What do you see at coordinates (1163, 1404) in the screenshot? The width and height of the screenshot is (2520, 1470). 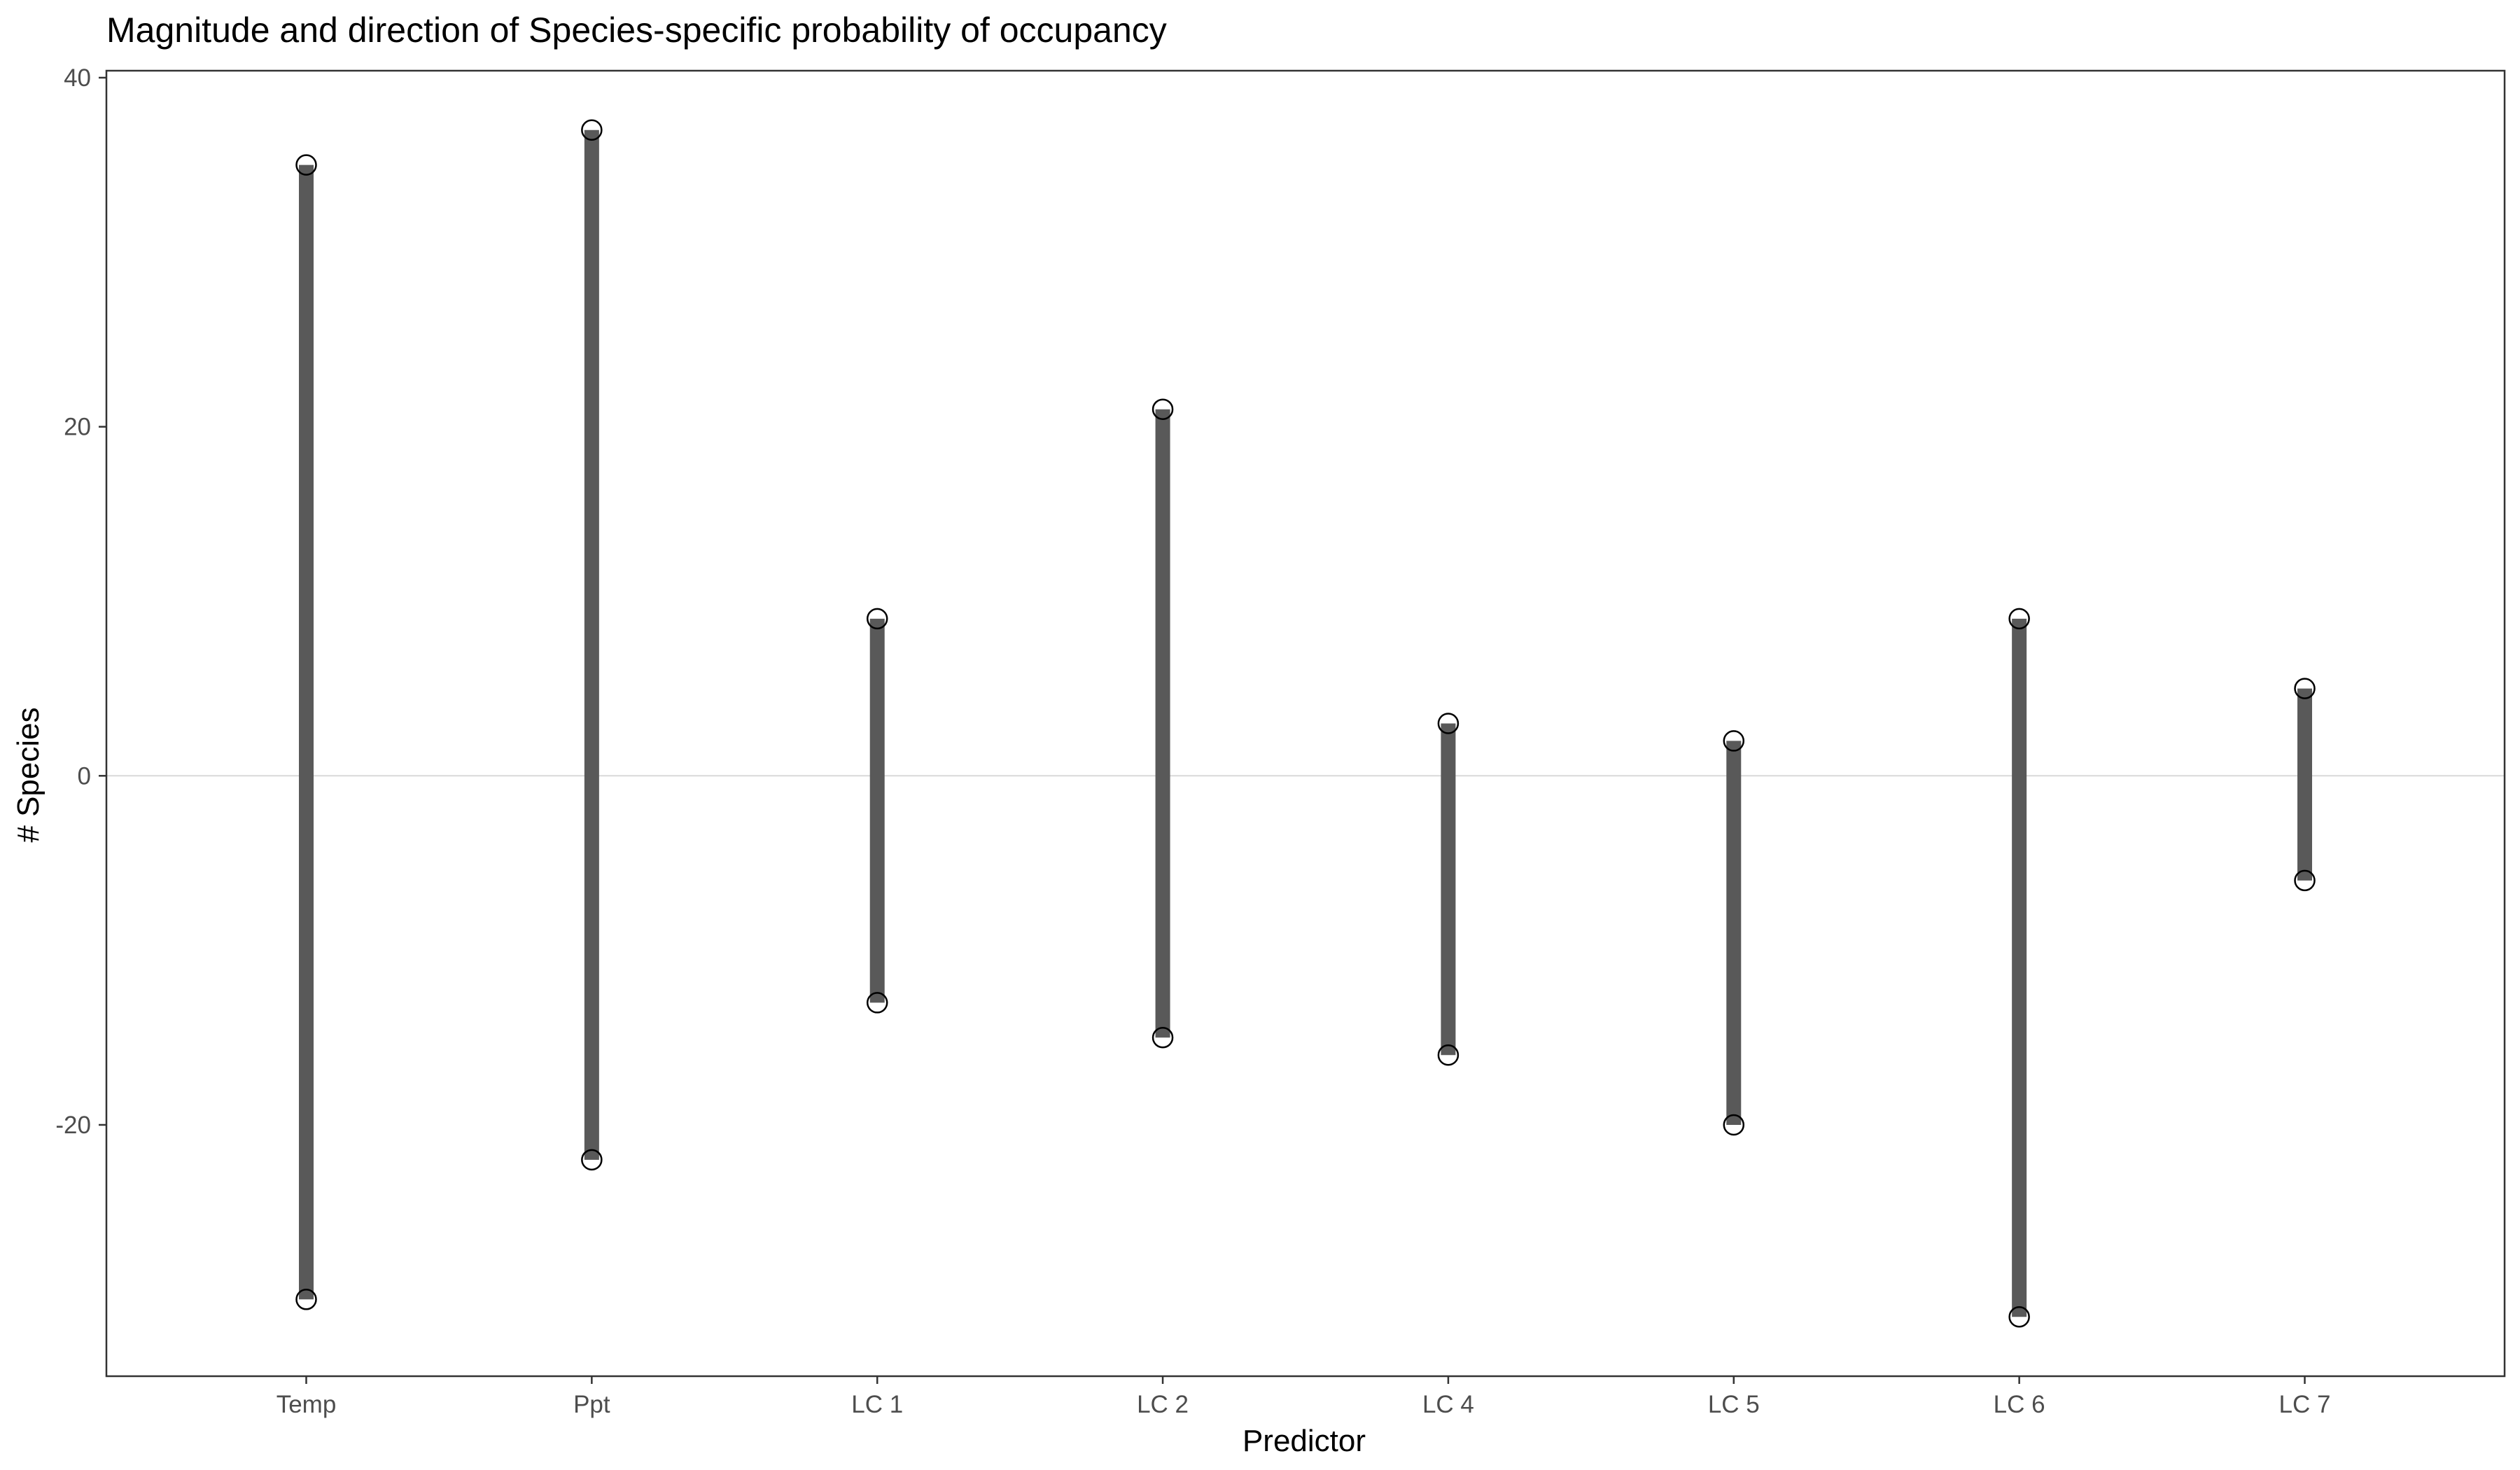 I see `x-tick-label-3: LC 2` at bounding box center [1163, 1404].